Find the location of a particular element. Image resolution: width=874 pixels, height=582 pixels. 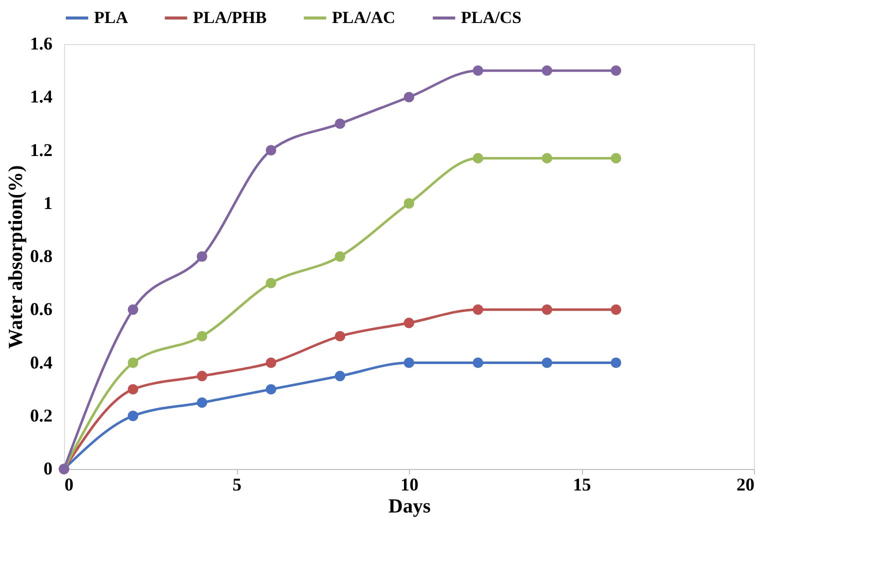

legend-label: PLA/PHB is located at coordinates (230, 17).